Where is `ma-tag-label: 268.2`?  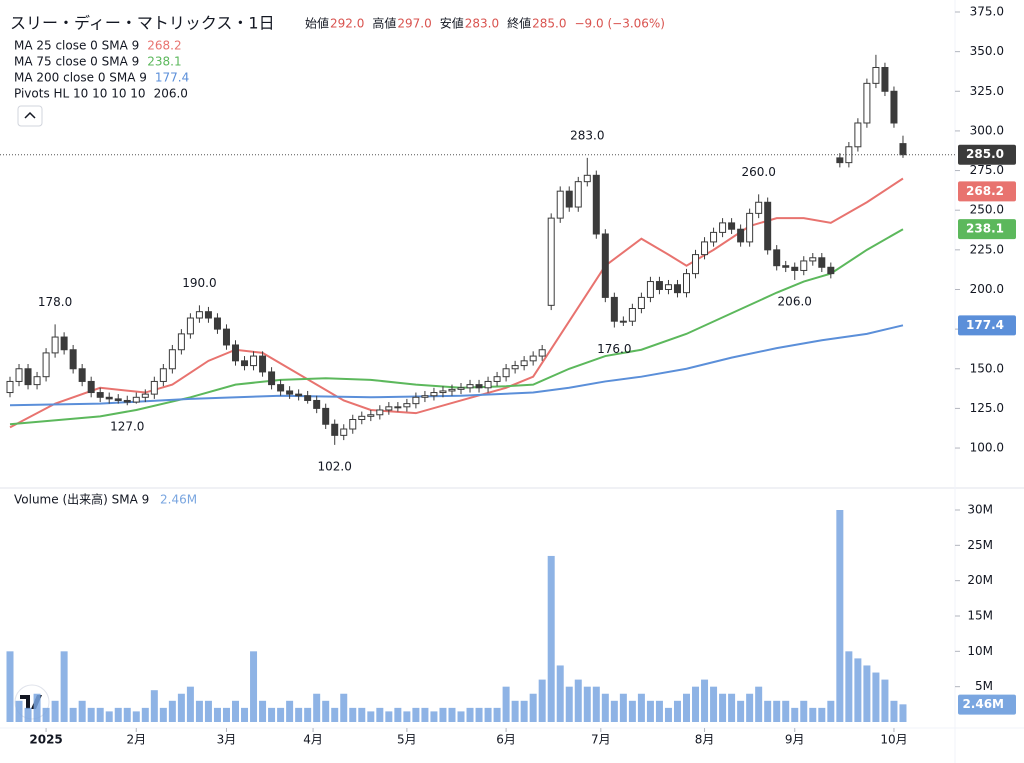 ma-tag-label: 268.2 is located at coordinates (985, 191).